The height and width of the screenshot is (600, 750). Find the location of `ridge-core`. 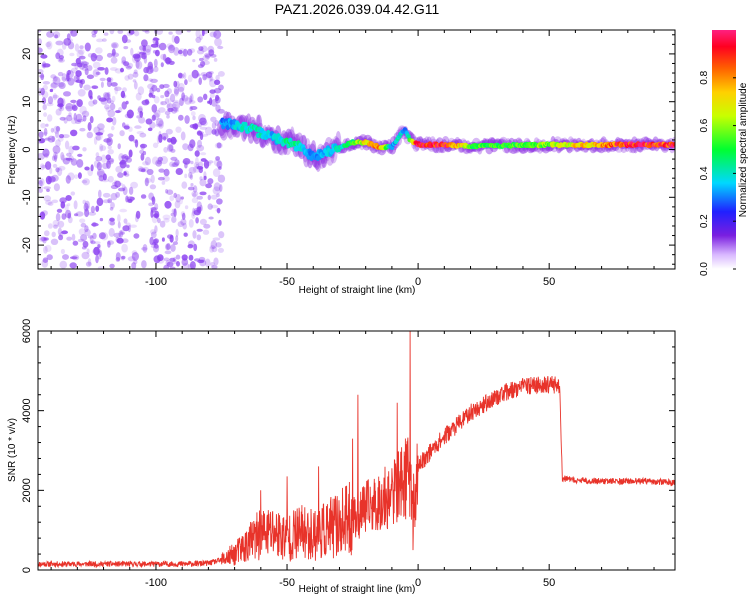

ridge-core is located at coordinates (673, 144).